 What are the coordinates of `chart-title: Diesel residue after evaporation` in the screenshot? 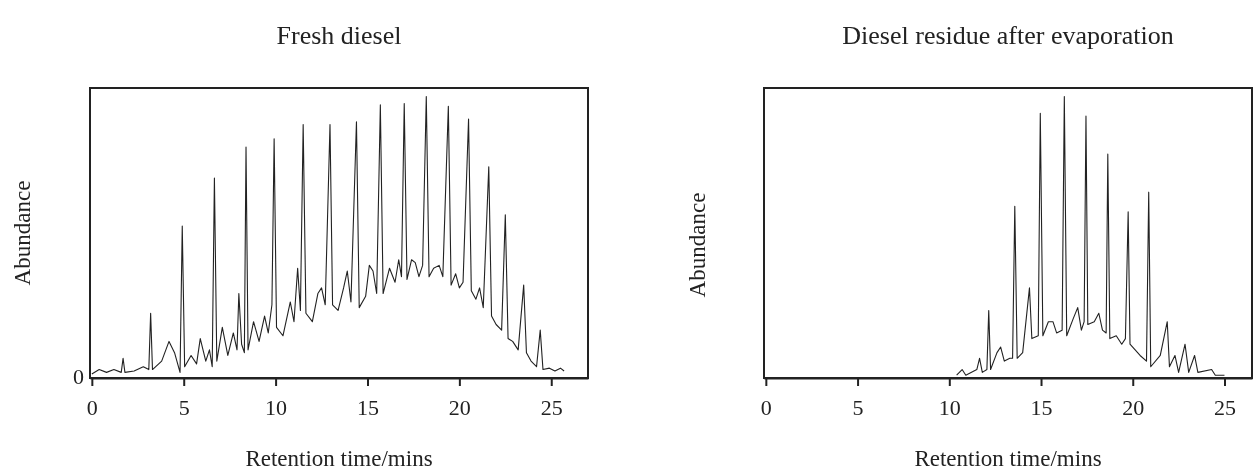 It's located at (1008, 35).